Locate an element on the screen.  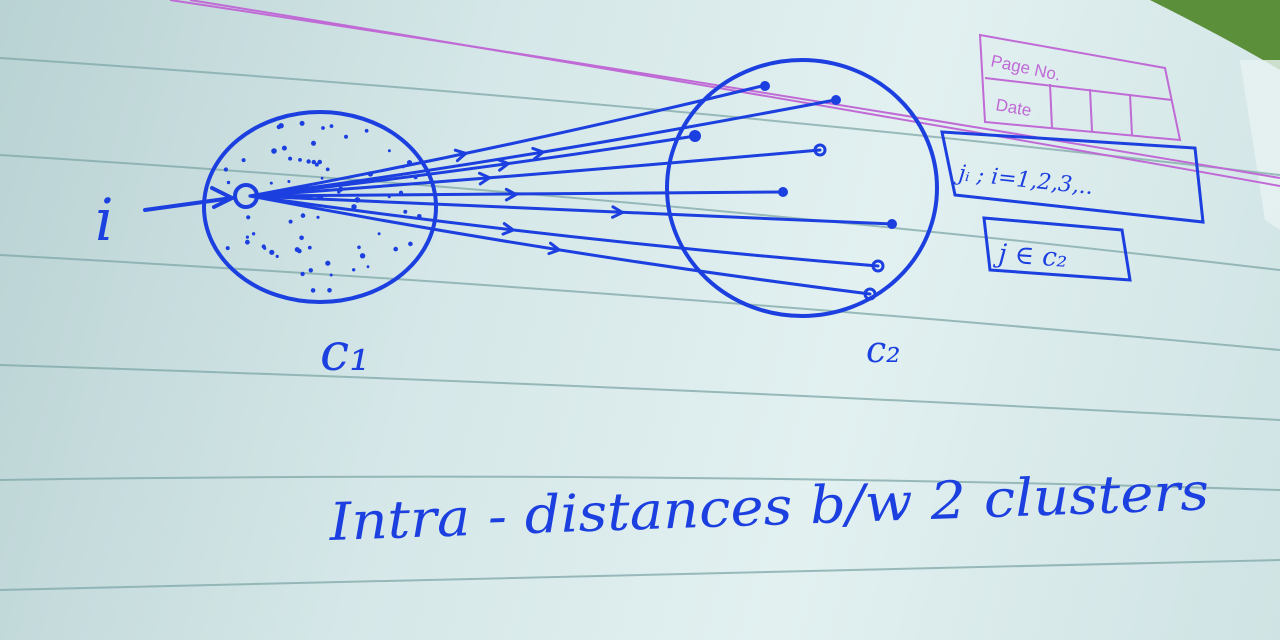
note-membership-text: j ∈ c₂ is located at coordinates (1031, 256).